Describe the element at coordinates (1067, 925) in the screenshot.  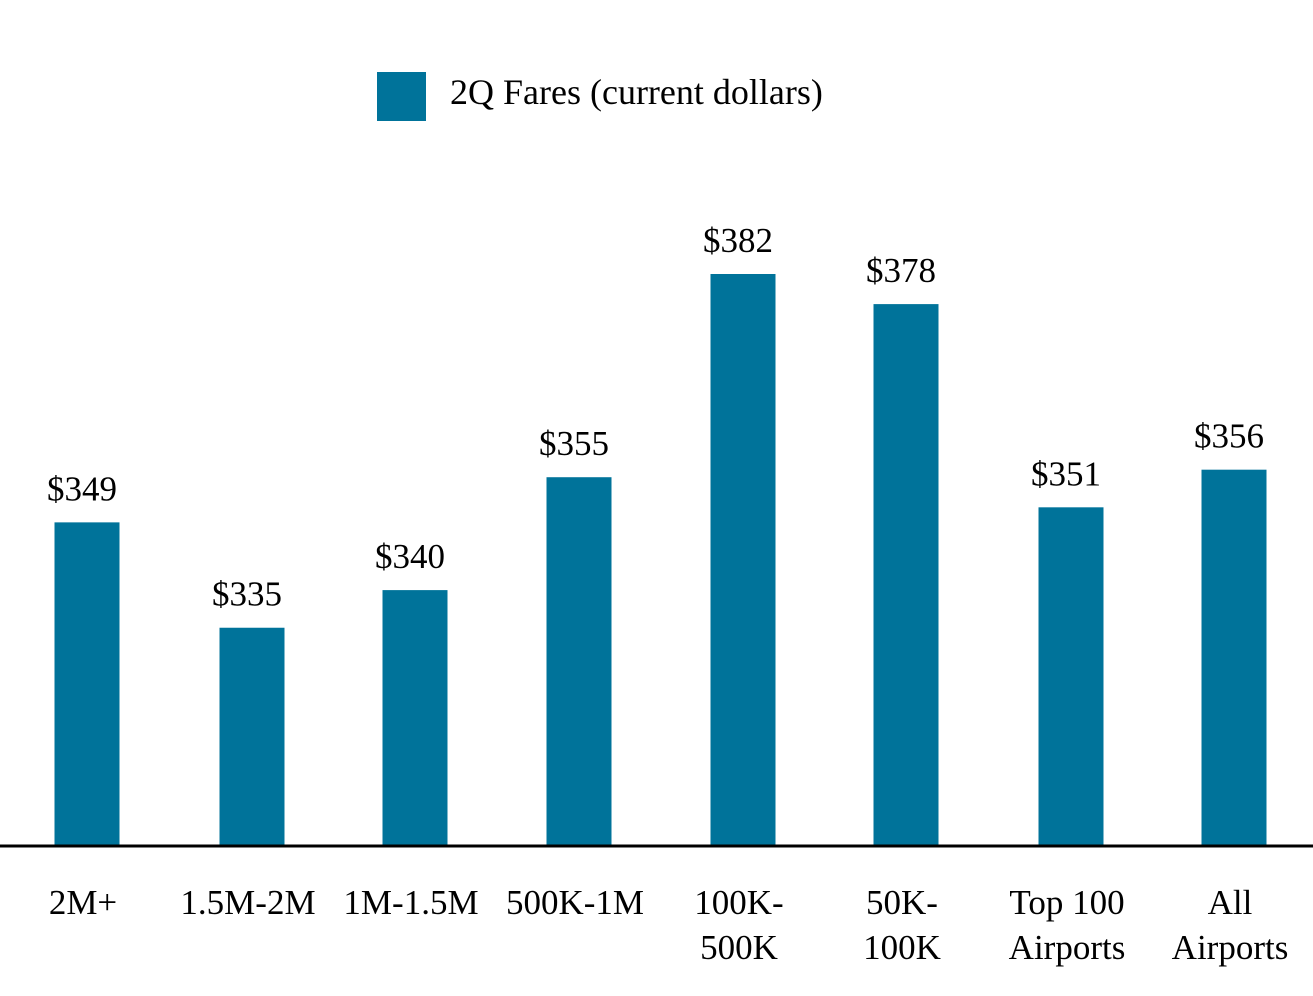
I see `x-tick-label-6: Top 100 Airports` at that location.